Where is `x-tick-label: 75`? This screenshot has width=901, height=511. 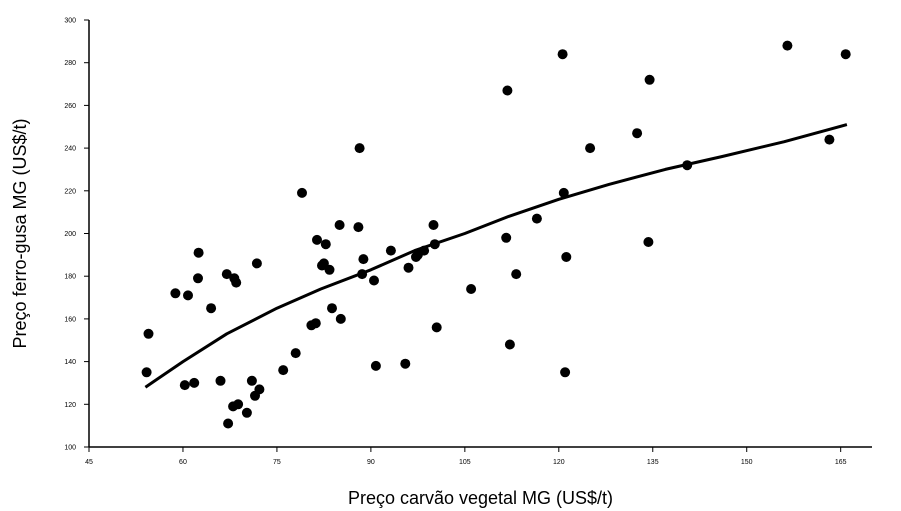
x-tick-label: 75 is located at coordinates (277, 462).